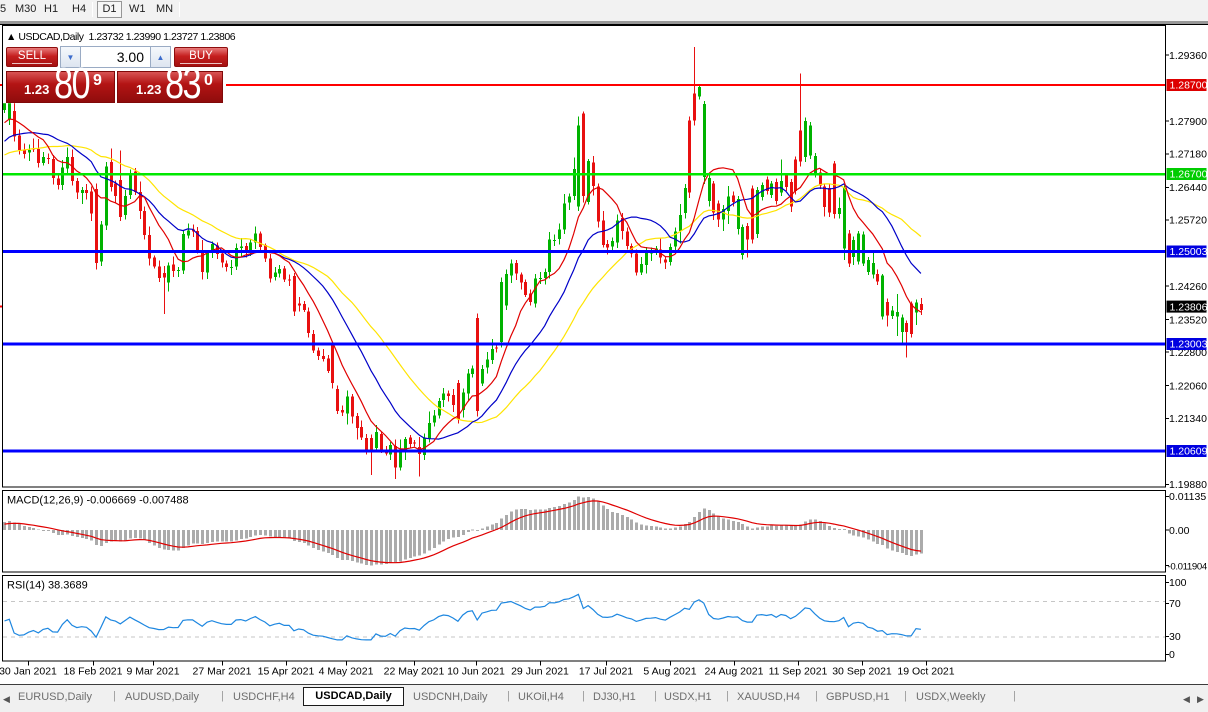 The height and width of the screenshot is (712, 1208). What do you see at coordinates (1189, 452) in the screenshot?
I see `svg-text: 1.20609` at bounding box center [1189, 452].